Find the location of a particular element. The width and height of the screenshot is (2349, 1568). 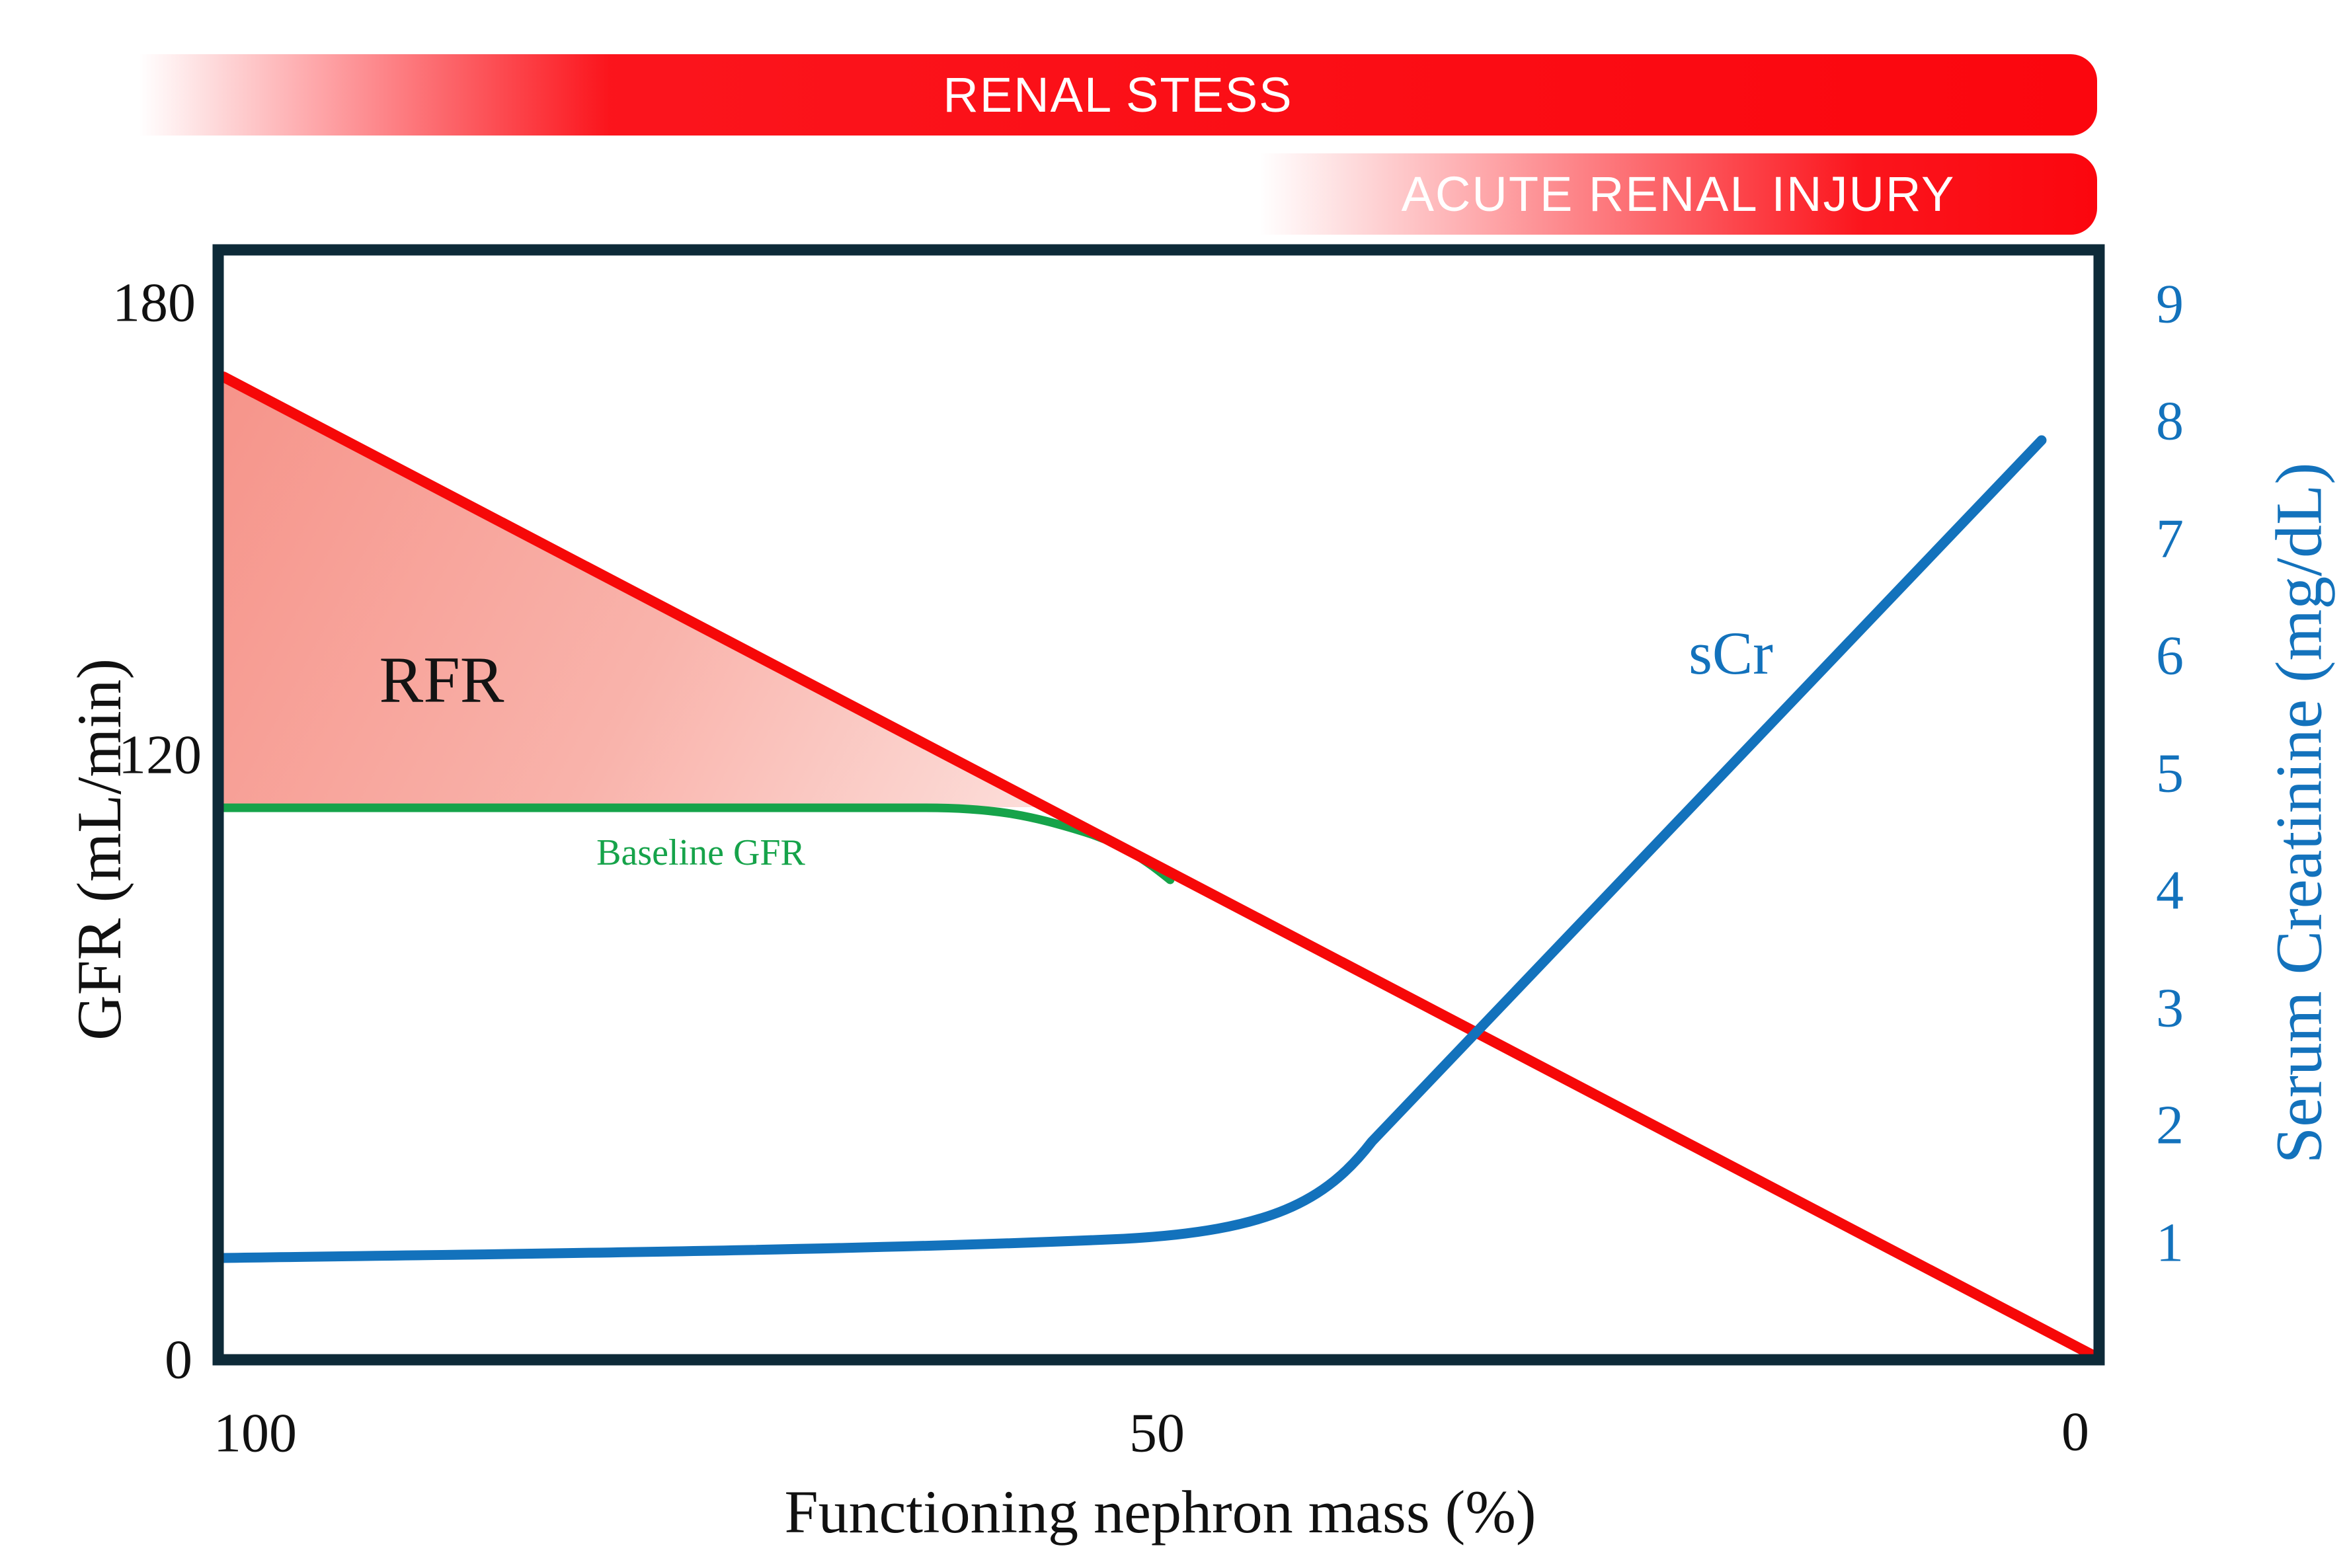

baseline-gfr-annotation: Baseline GFR is located at coordinates (701, 852).